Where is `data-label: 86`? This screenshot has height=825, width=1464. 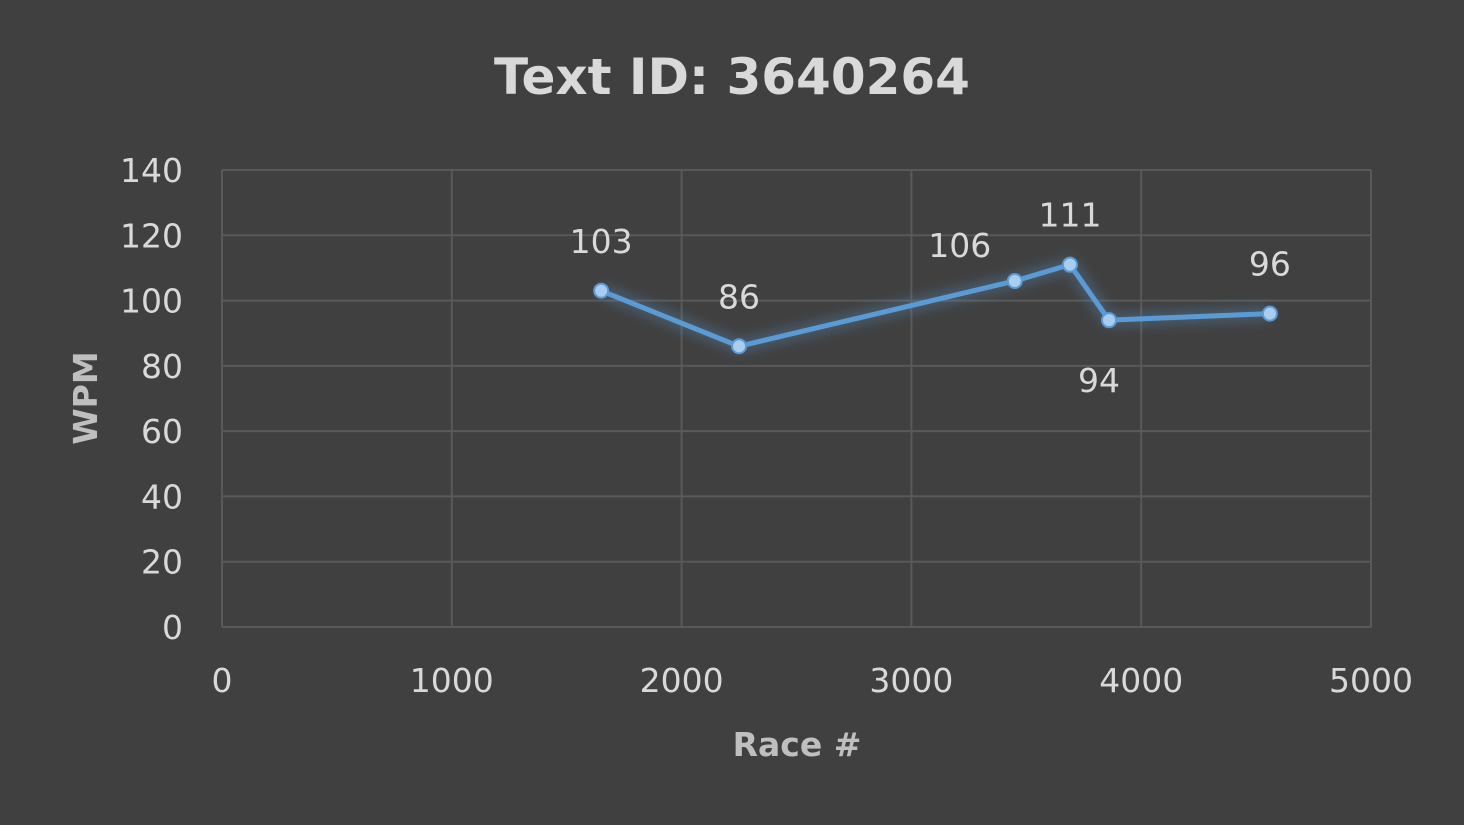 data-label: 86 is located at coordinates (739, 296).